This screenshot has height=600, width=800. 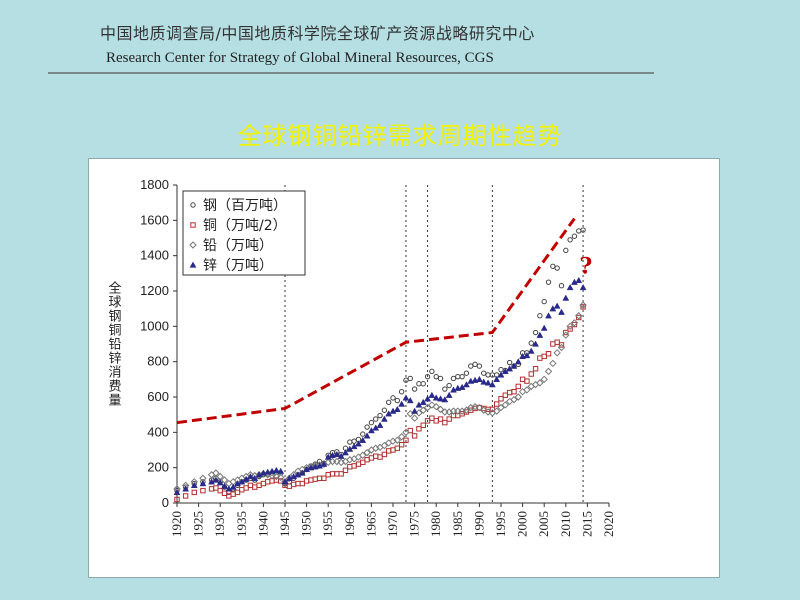 What do you see at coordinates (154, 184) in the screenshot?
I see `y-tick-label: 1800` at bounding box center [154, 184].